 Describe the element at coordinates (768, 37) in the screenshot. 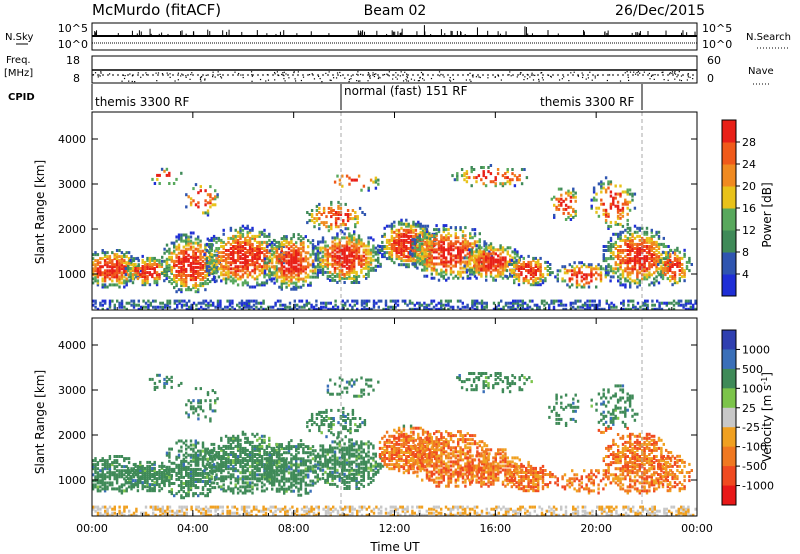

I see `noise-search-label: N.Search` at that location.